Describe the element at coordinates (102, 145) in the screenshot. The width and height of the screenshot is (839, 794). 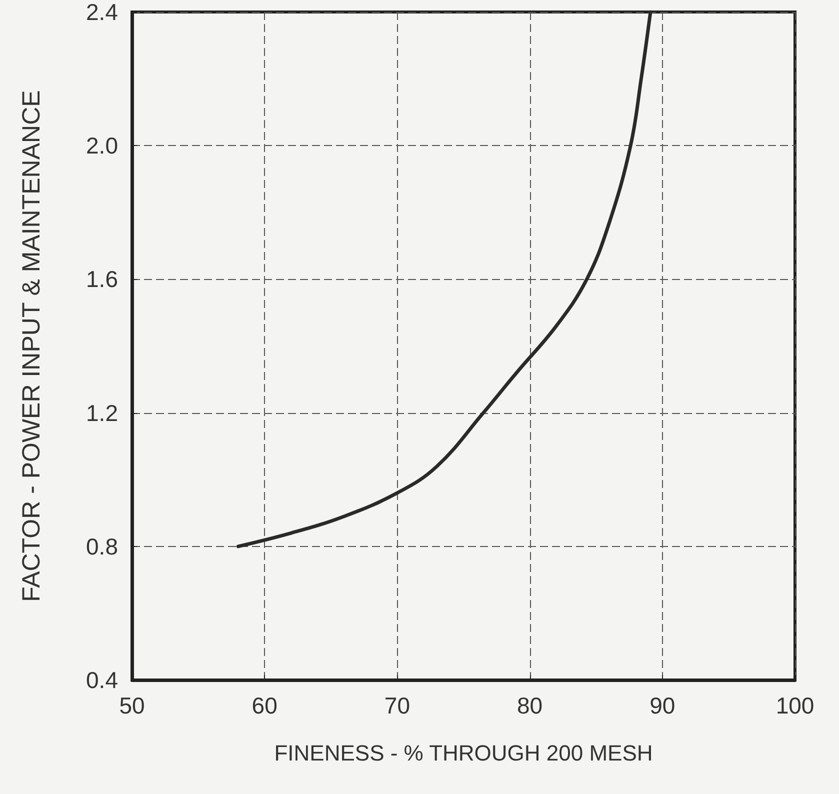
I see `y-tick-label: 2.0` at that location.